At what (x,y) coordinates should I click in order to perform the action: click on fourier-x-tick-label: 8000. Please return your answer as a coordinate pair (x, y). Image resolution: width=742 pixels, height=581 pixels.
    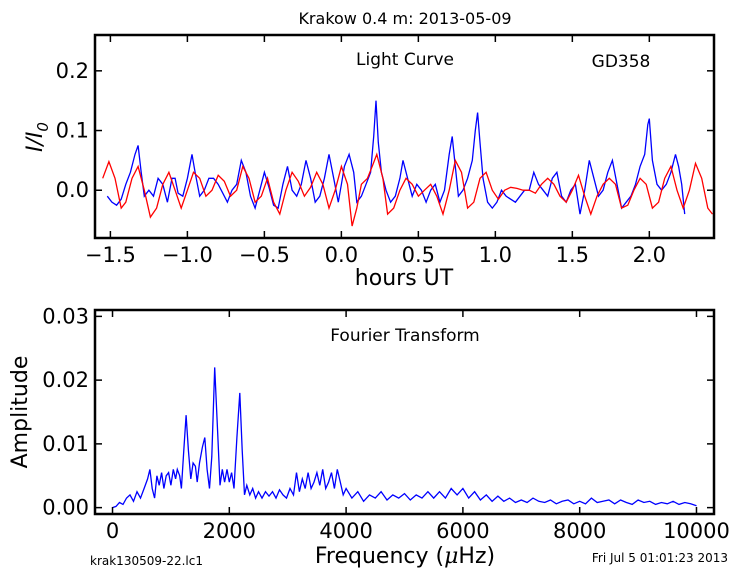
    Looking at the image, I should click on (579, 531).